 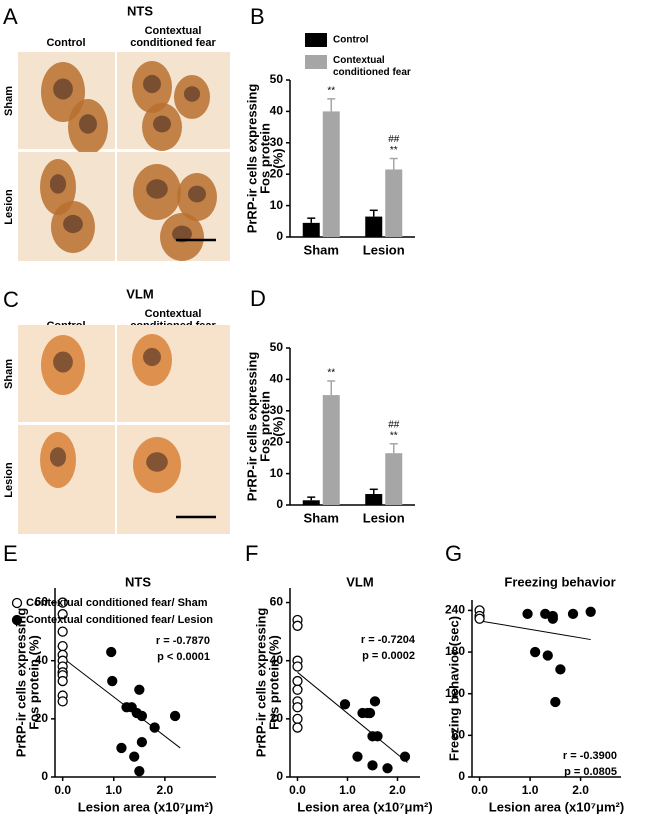 I want to click on y-axis-label: Freezing behavior (sec), so click(x=453, y=688).